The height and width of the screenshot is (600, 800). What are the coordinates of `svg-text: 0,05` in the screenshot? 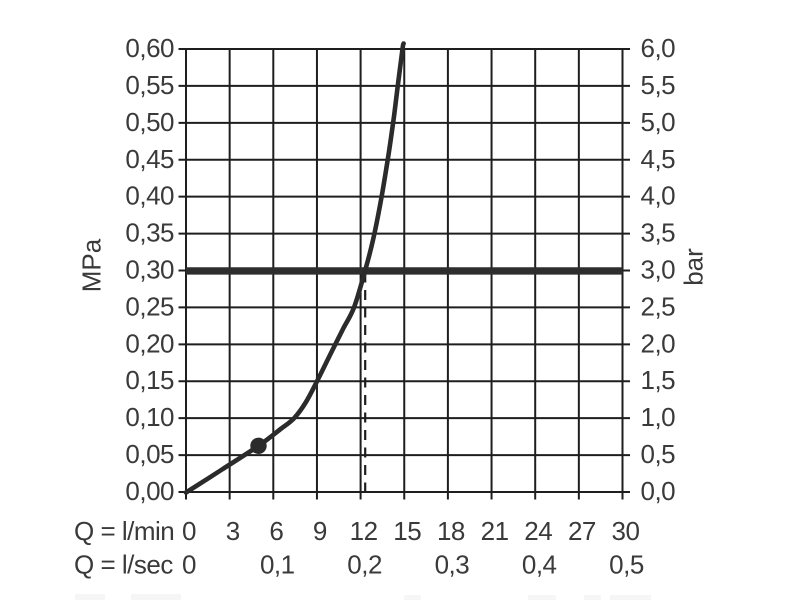 It's located at (149, 454).